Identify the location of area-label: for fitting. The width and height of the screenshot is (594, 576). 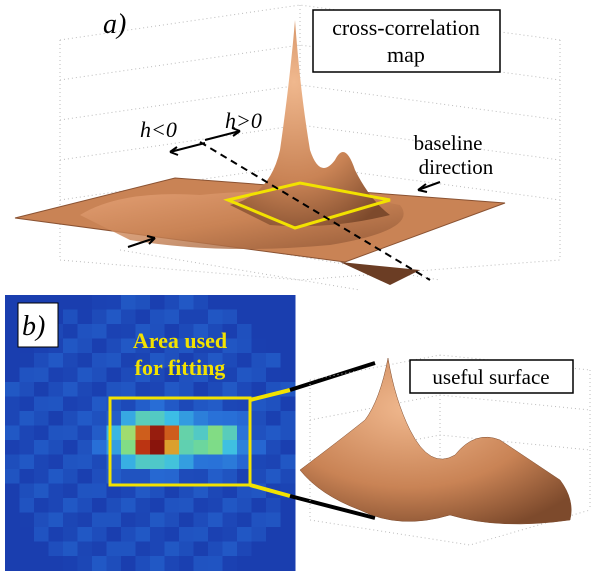
(180, 367).